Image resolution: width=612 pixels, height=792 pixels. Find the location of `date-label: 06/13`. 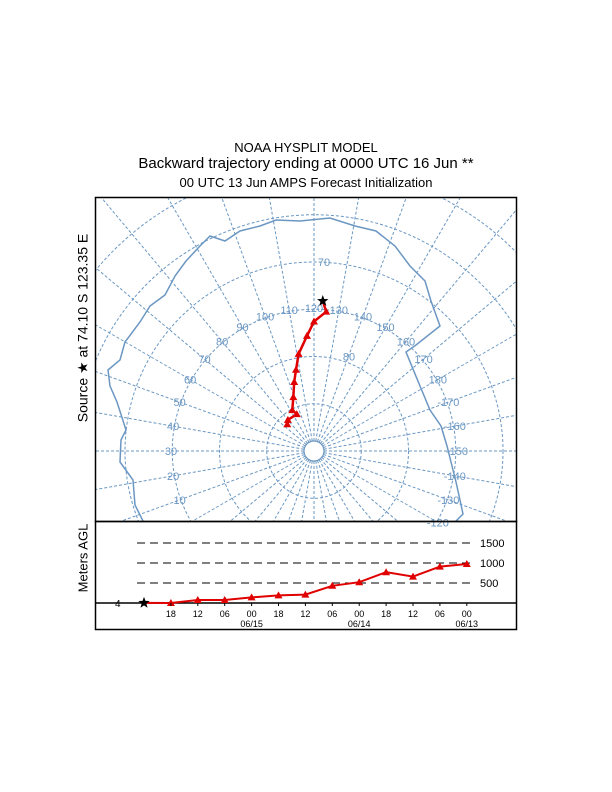

date-label: 06/13 is located at coordinates (467, 624).